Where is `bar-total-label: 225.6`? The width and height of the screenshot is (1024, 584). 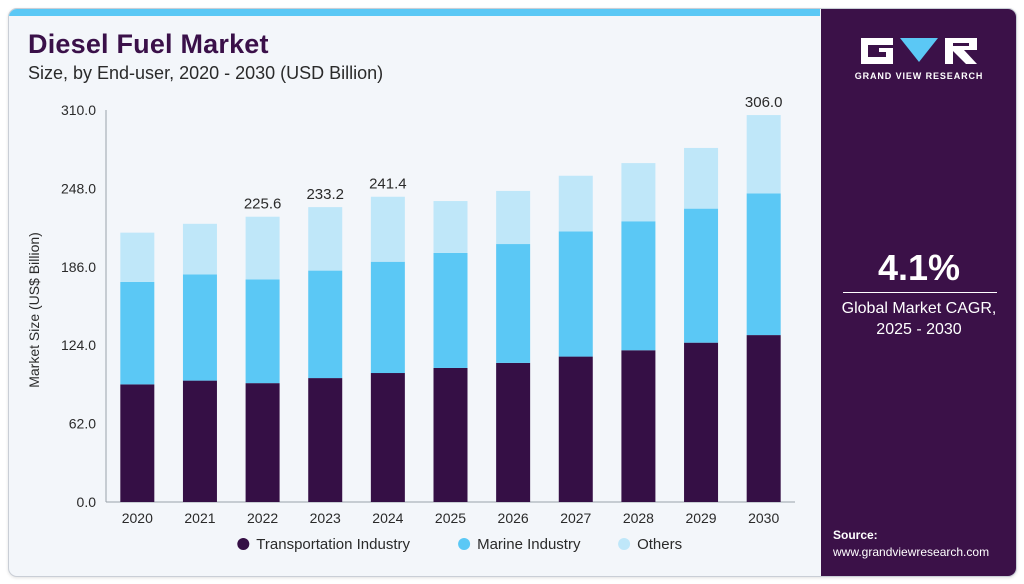
bar-total-label: 225.6 is located at coordinates (263, 204).